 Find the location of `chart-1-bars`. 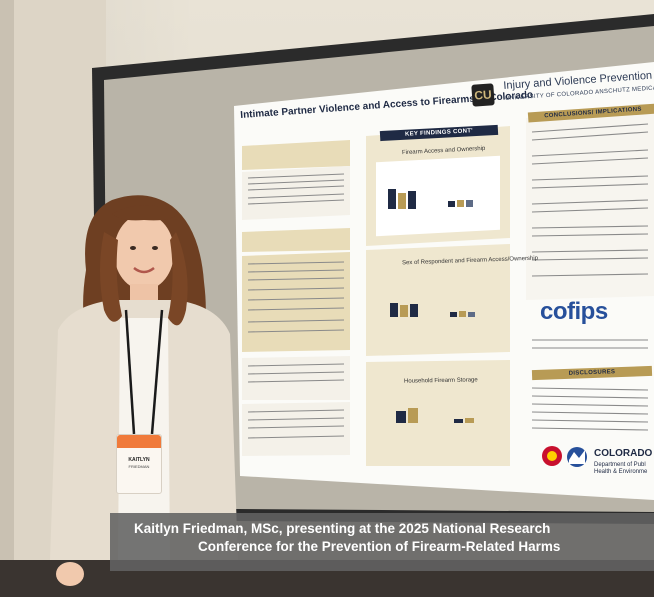

chart-1-bars is located at coordinates (430, 199).